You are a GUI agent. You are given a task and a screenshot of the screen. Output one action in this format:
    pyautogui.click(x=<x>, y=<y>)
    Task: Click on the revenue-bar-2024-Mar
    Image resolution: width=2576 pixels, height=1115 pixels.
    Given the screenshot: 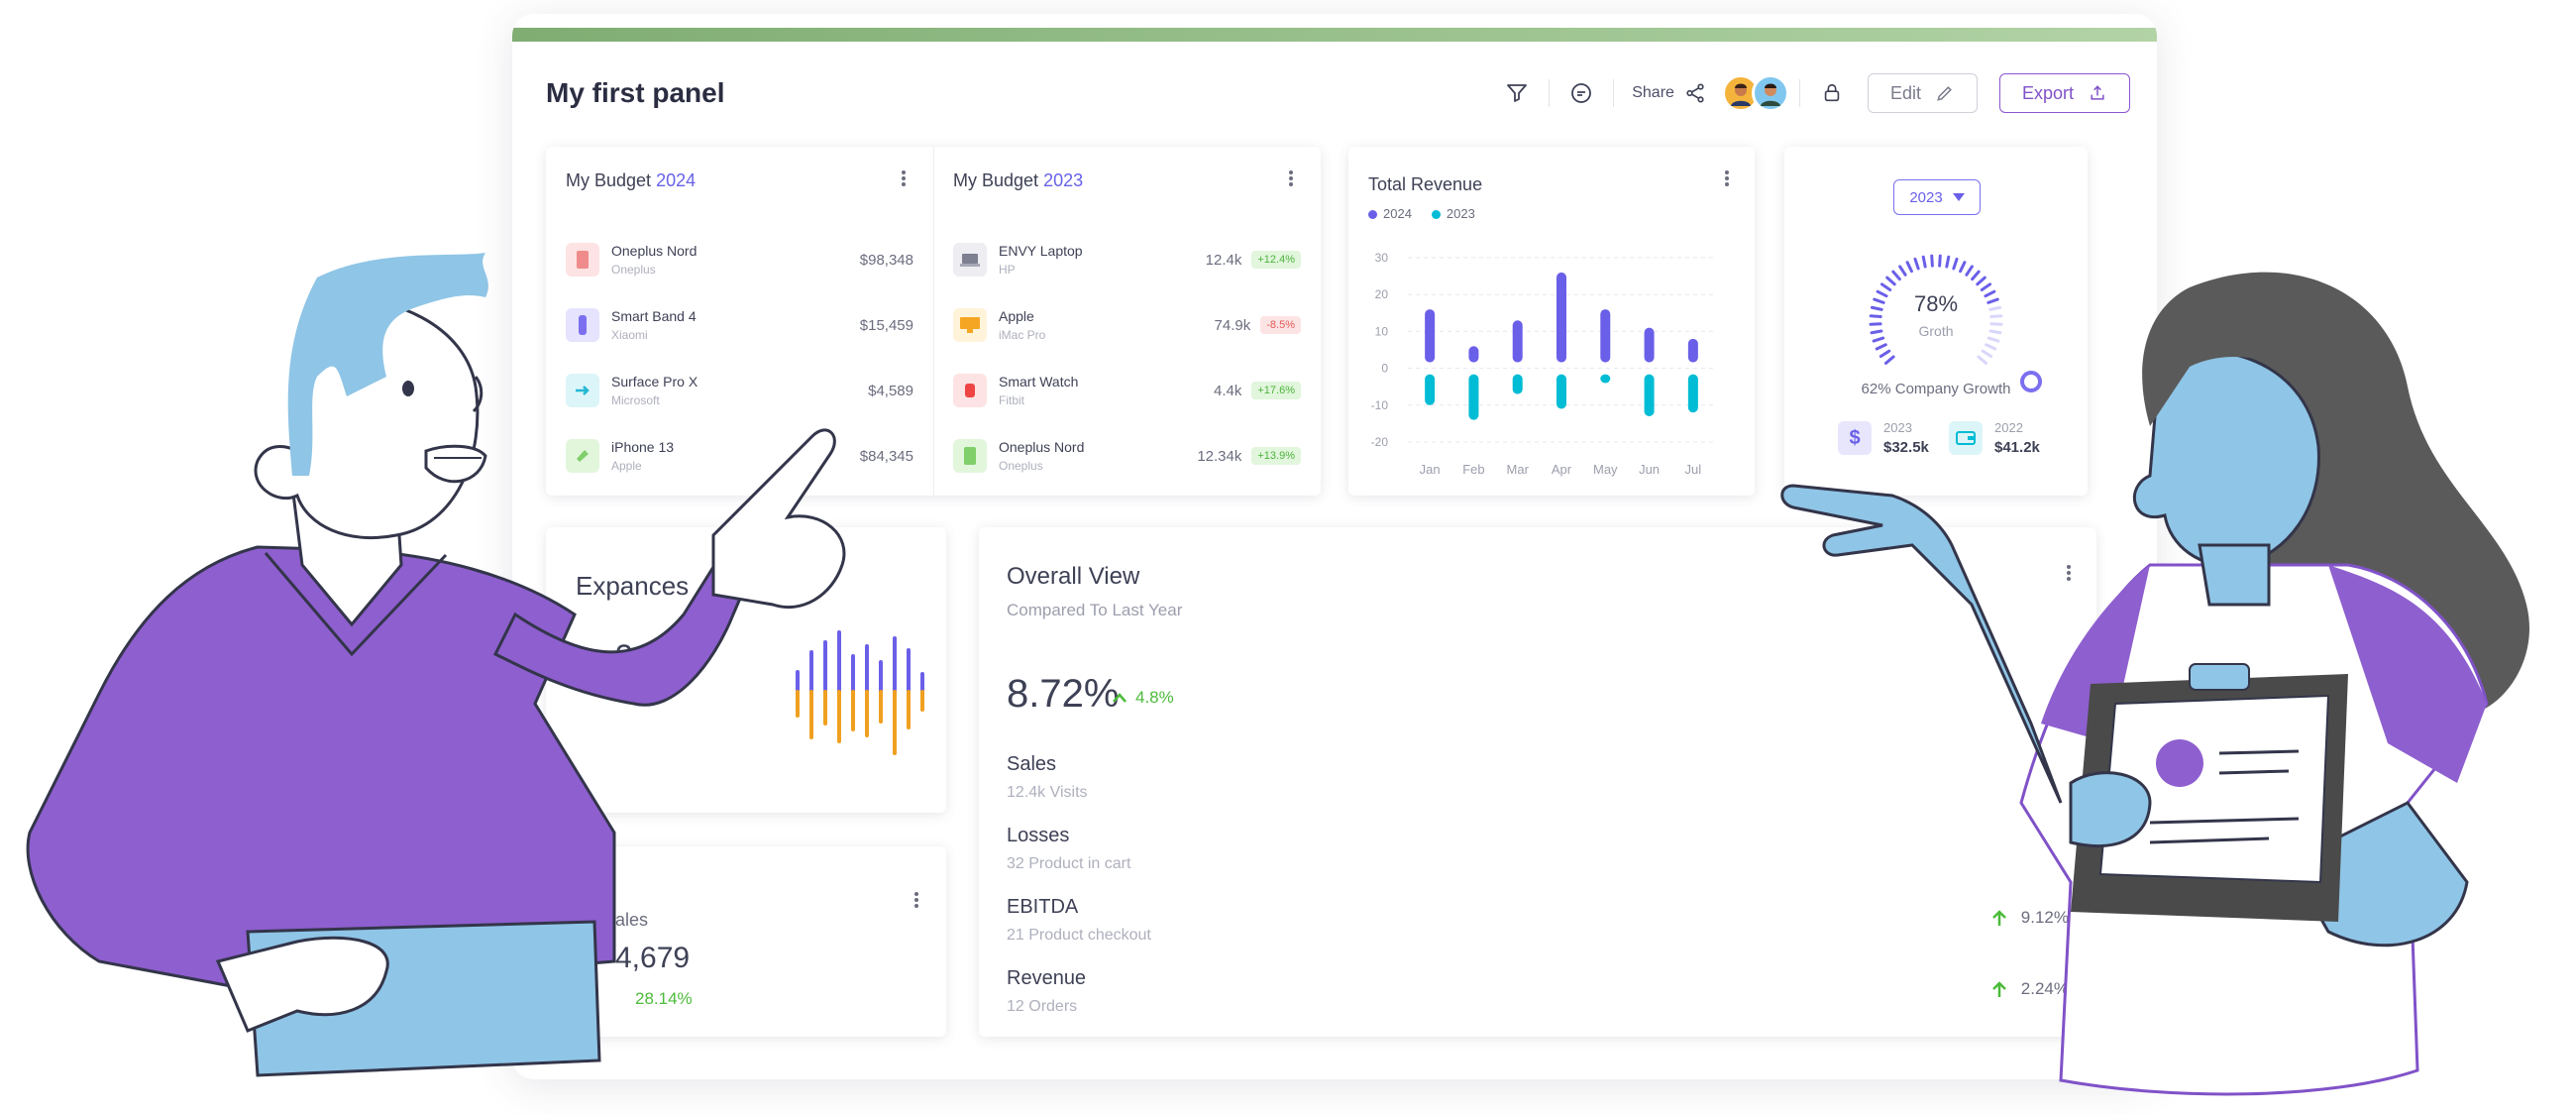 What is the action you would take?
    pyautogui.click(x=1517, y=341)
    